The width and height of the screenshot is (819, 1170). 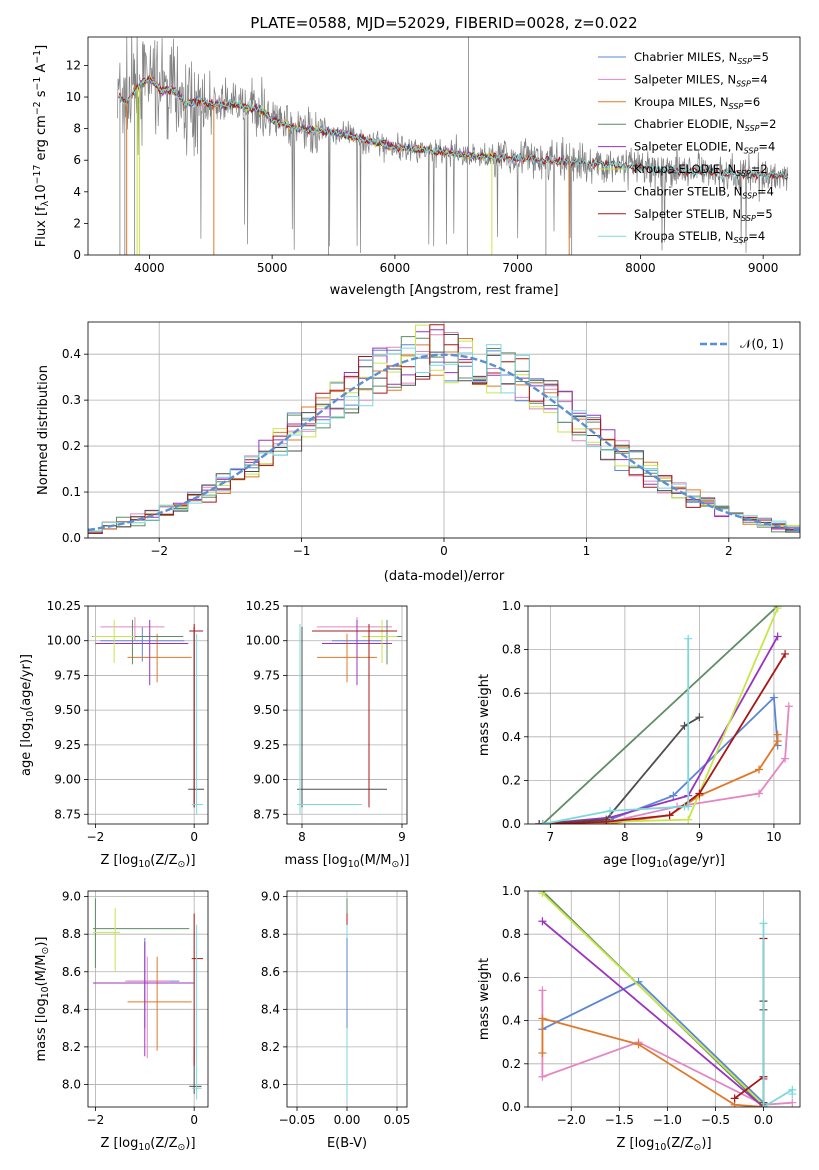 I want to click on plot-area-weight_vs_Z, so click(x=664, y=999).